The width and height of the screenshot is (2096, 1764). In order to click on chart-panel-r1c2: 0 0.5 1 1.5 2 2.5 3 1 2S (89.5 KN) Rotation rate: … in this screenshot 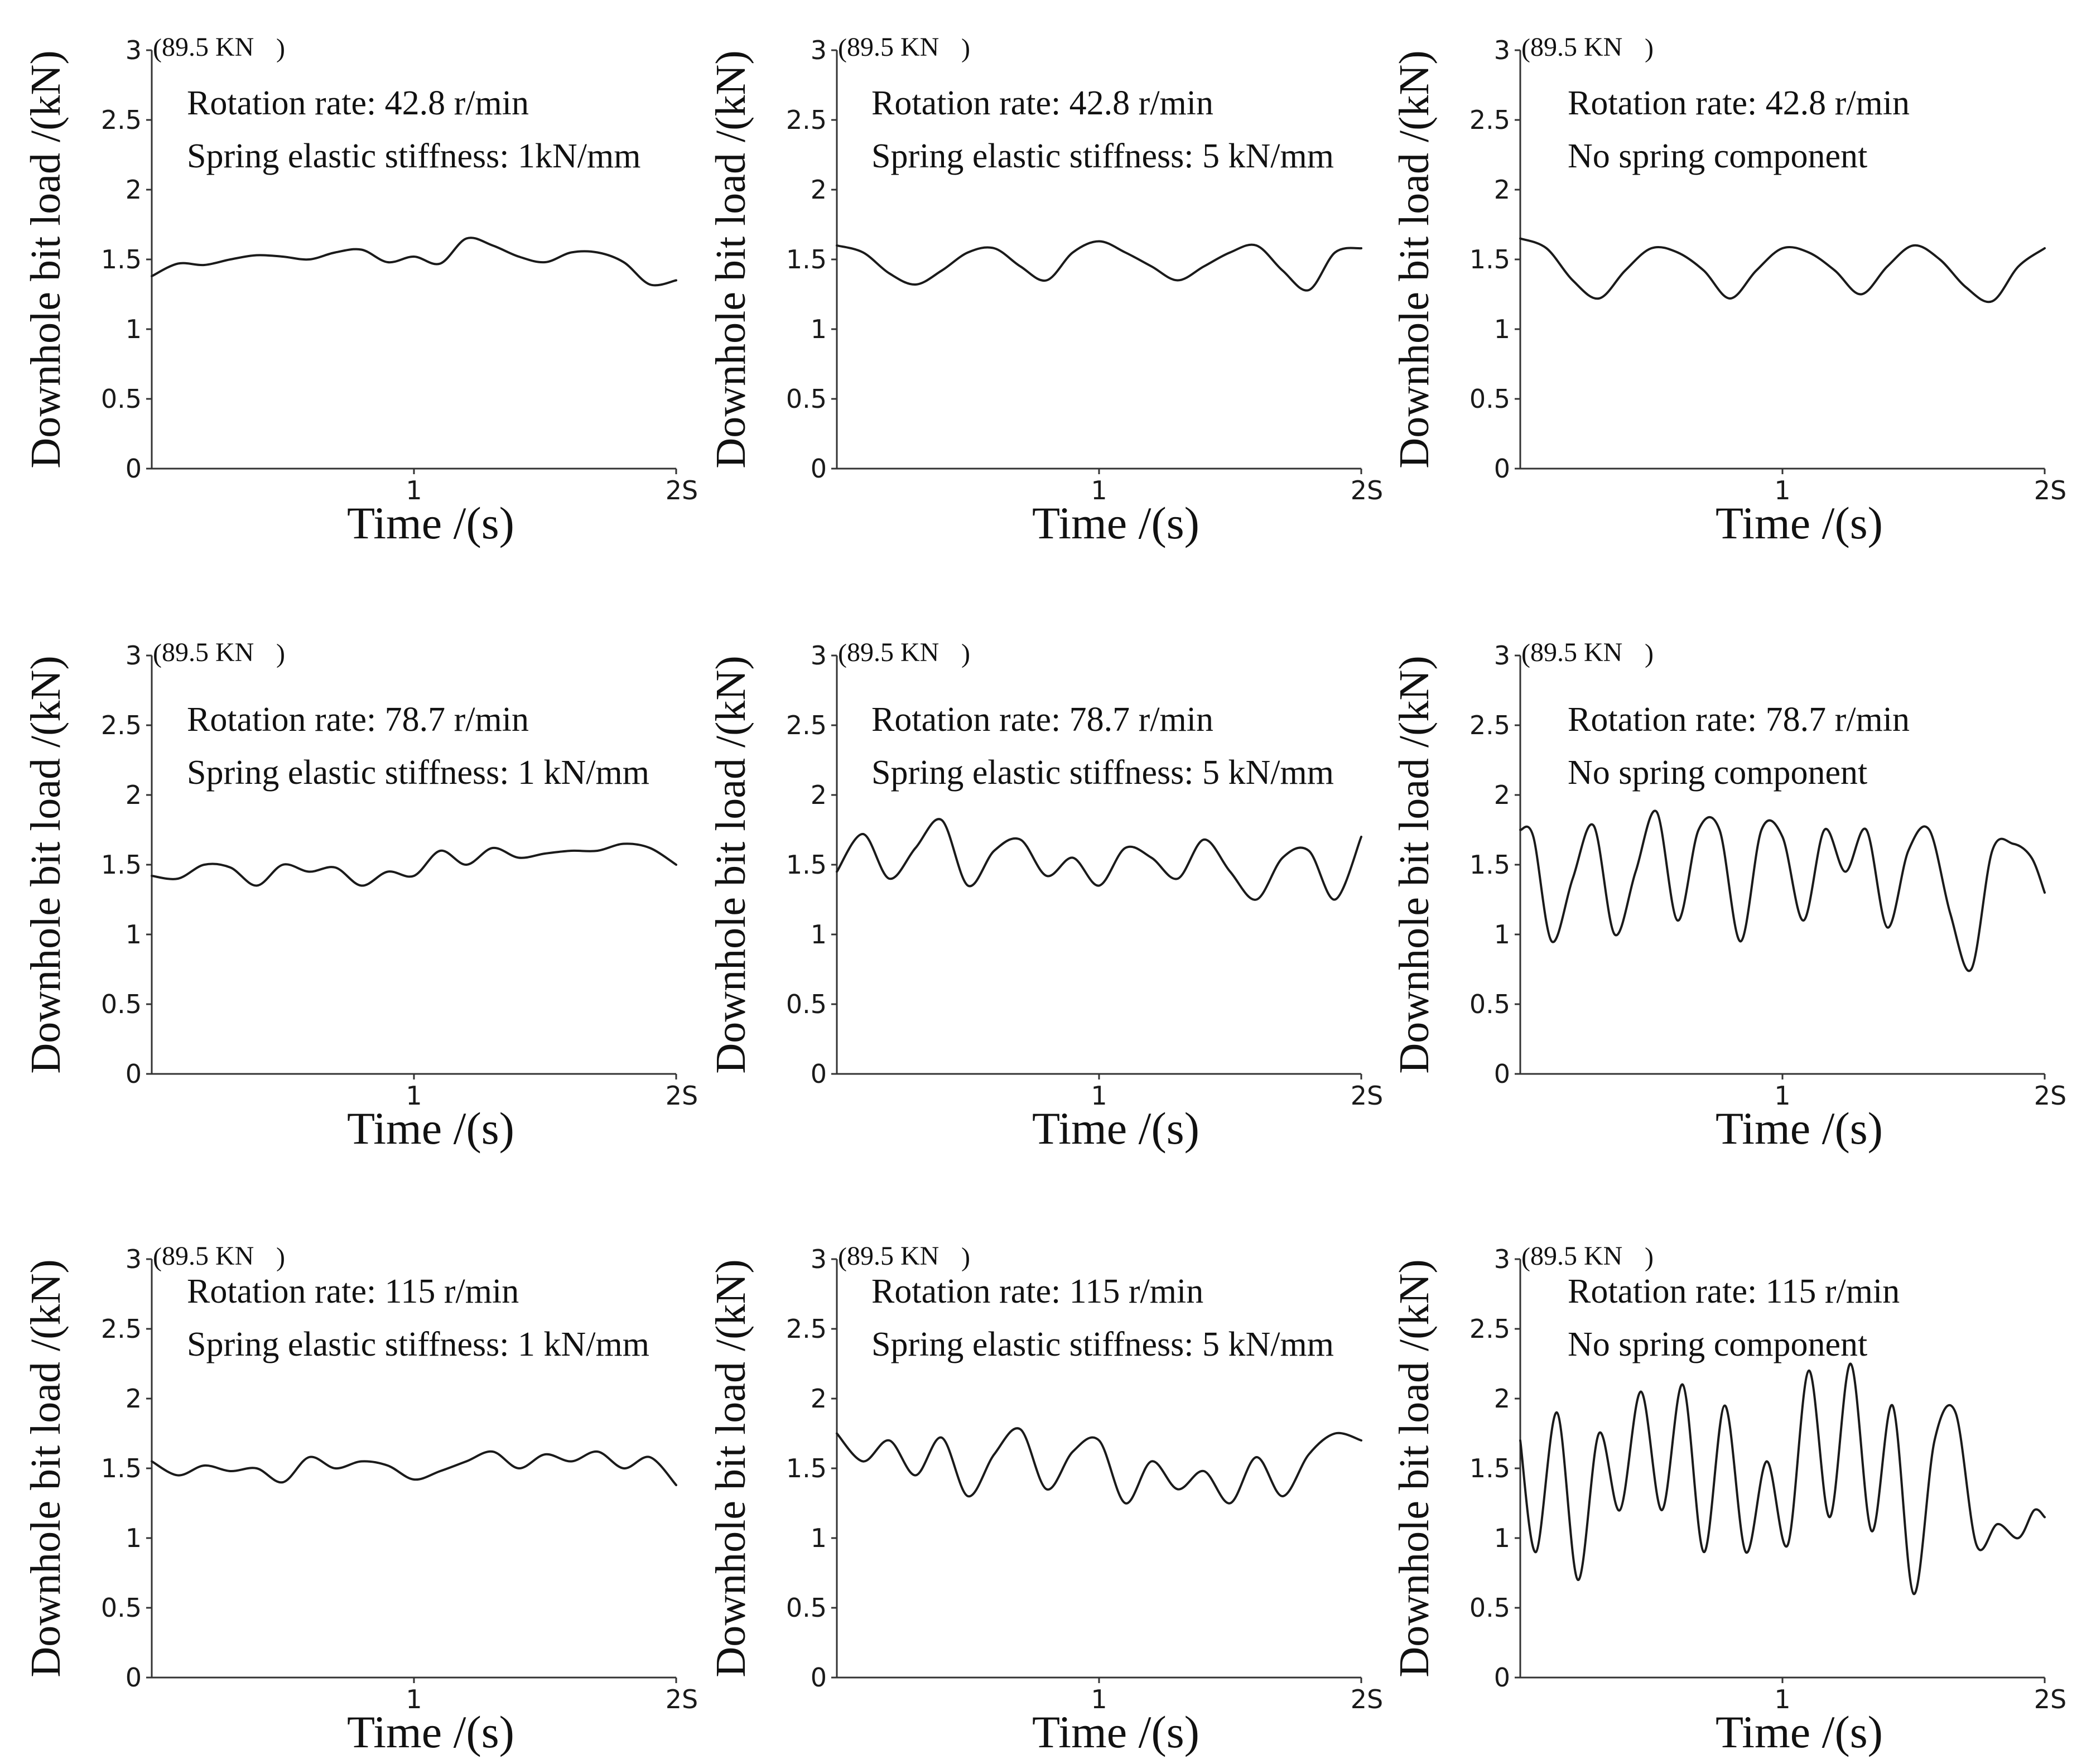, I will do `click(1045, 290)`.